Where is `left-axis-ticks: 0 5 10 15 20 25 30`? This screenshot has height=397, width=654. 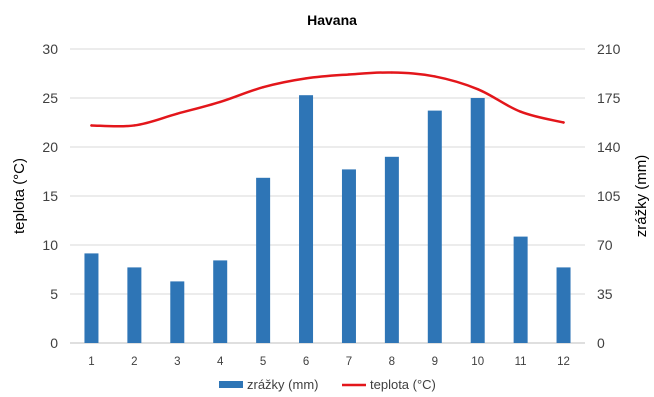 left-axis-ticks: 0 5 10 15 20 25 30 is located at coordinates (50, 196).